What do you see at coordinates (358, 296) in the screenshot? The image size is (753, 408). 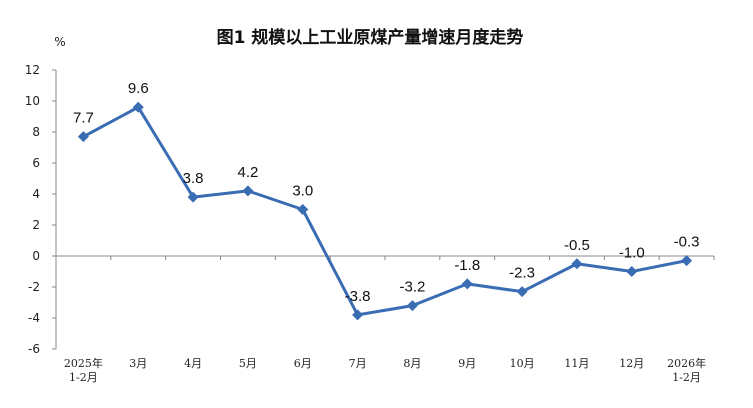 I see `data-label: -3.8` at bounding box center [358, 296].